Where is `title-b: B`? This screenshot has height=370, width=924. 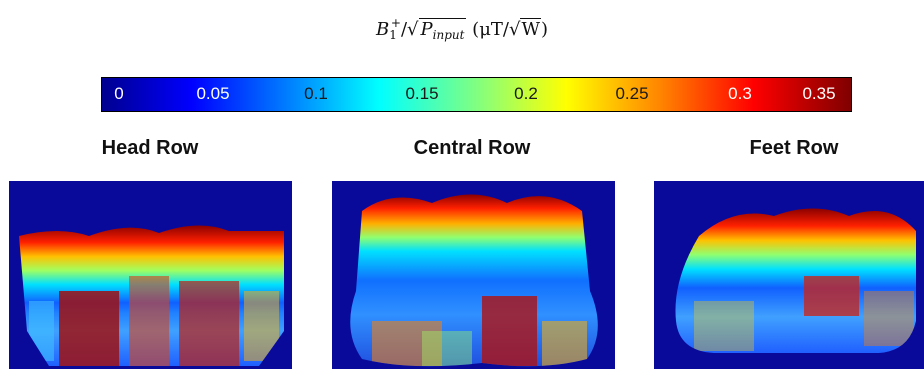
title-b: B is located at coordinates (383, 29).